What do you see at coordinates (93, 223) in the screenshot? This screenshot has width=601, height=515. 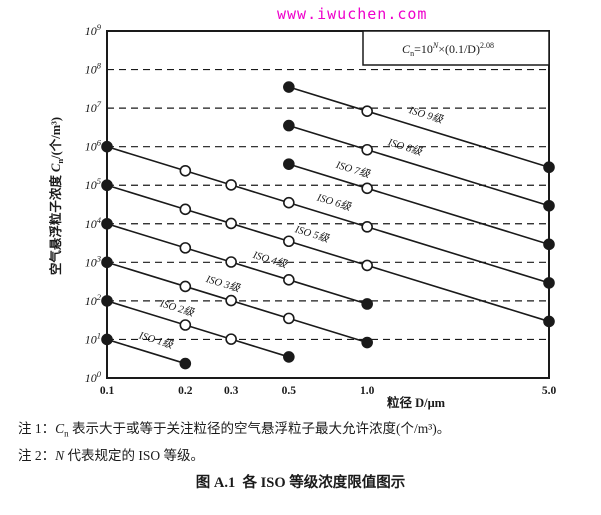 I see `y-tick-label-10e4: 10⁴` at bounding box center [93, 223].